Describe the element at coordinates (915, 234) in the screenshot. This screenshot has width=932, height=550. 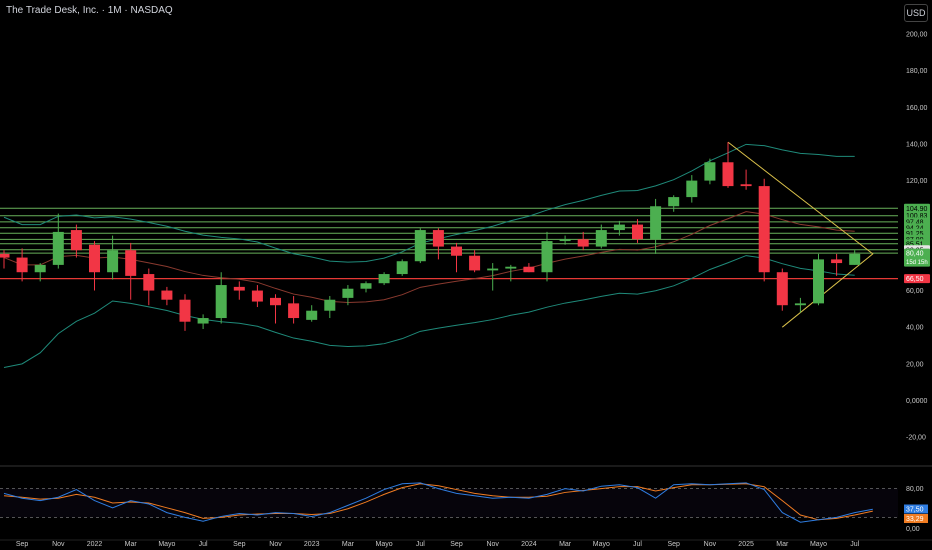
I see `price-tag-label: 91,25` at that location.